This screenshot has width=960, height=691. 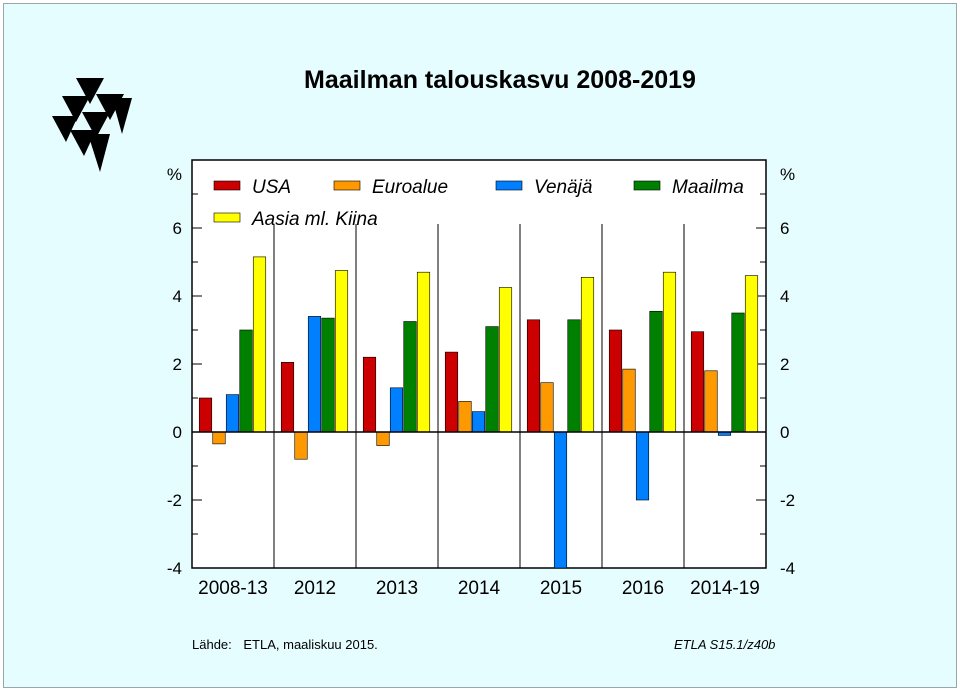 I want to click on bar-usa-2015, so click(x=533, y=376).